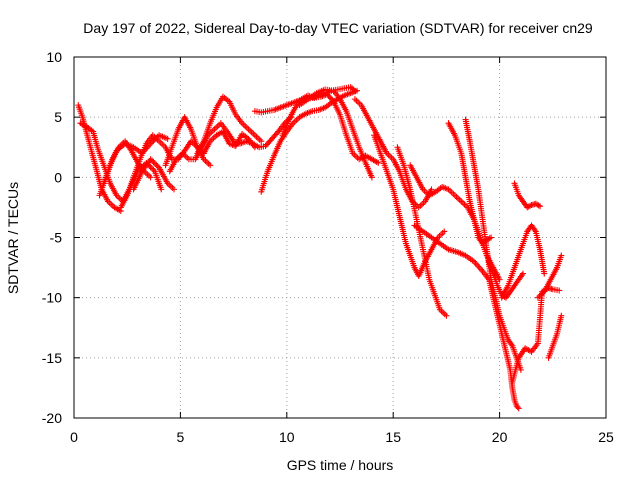 Image resolution: width=640 pixels, height=480 pixels. What do you see at coordinates (287, 437) in the screenshot?
I see `x-tick-label: 10` at bounding box center [287, 437].